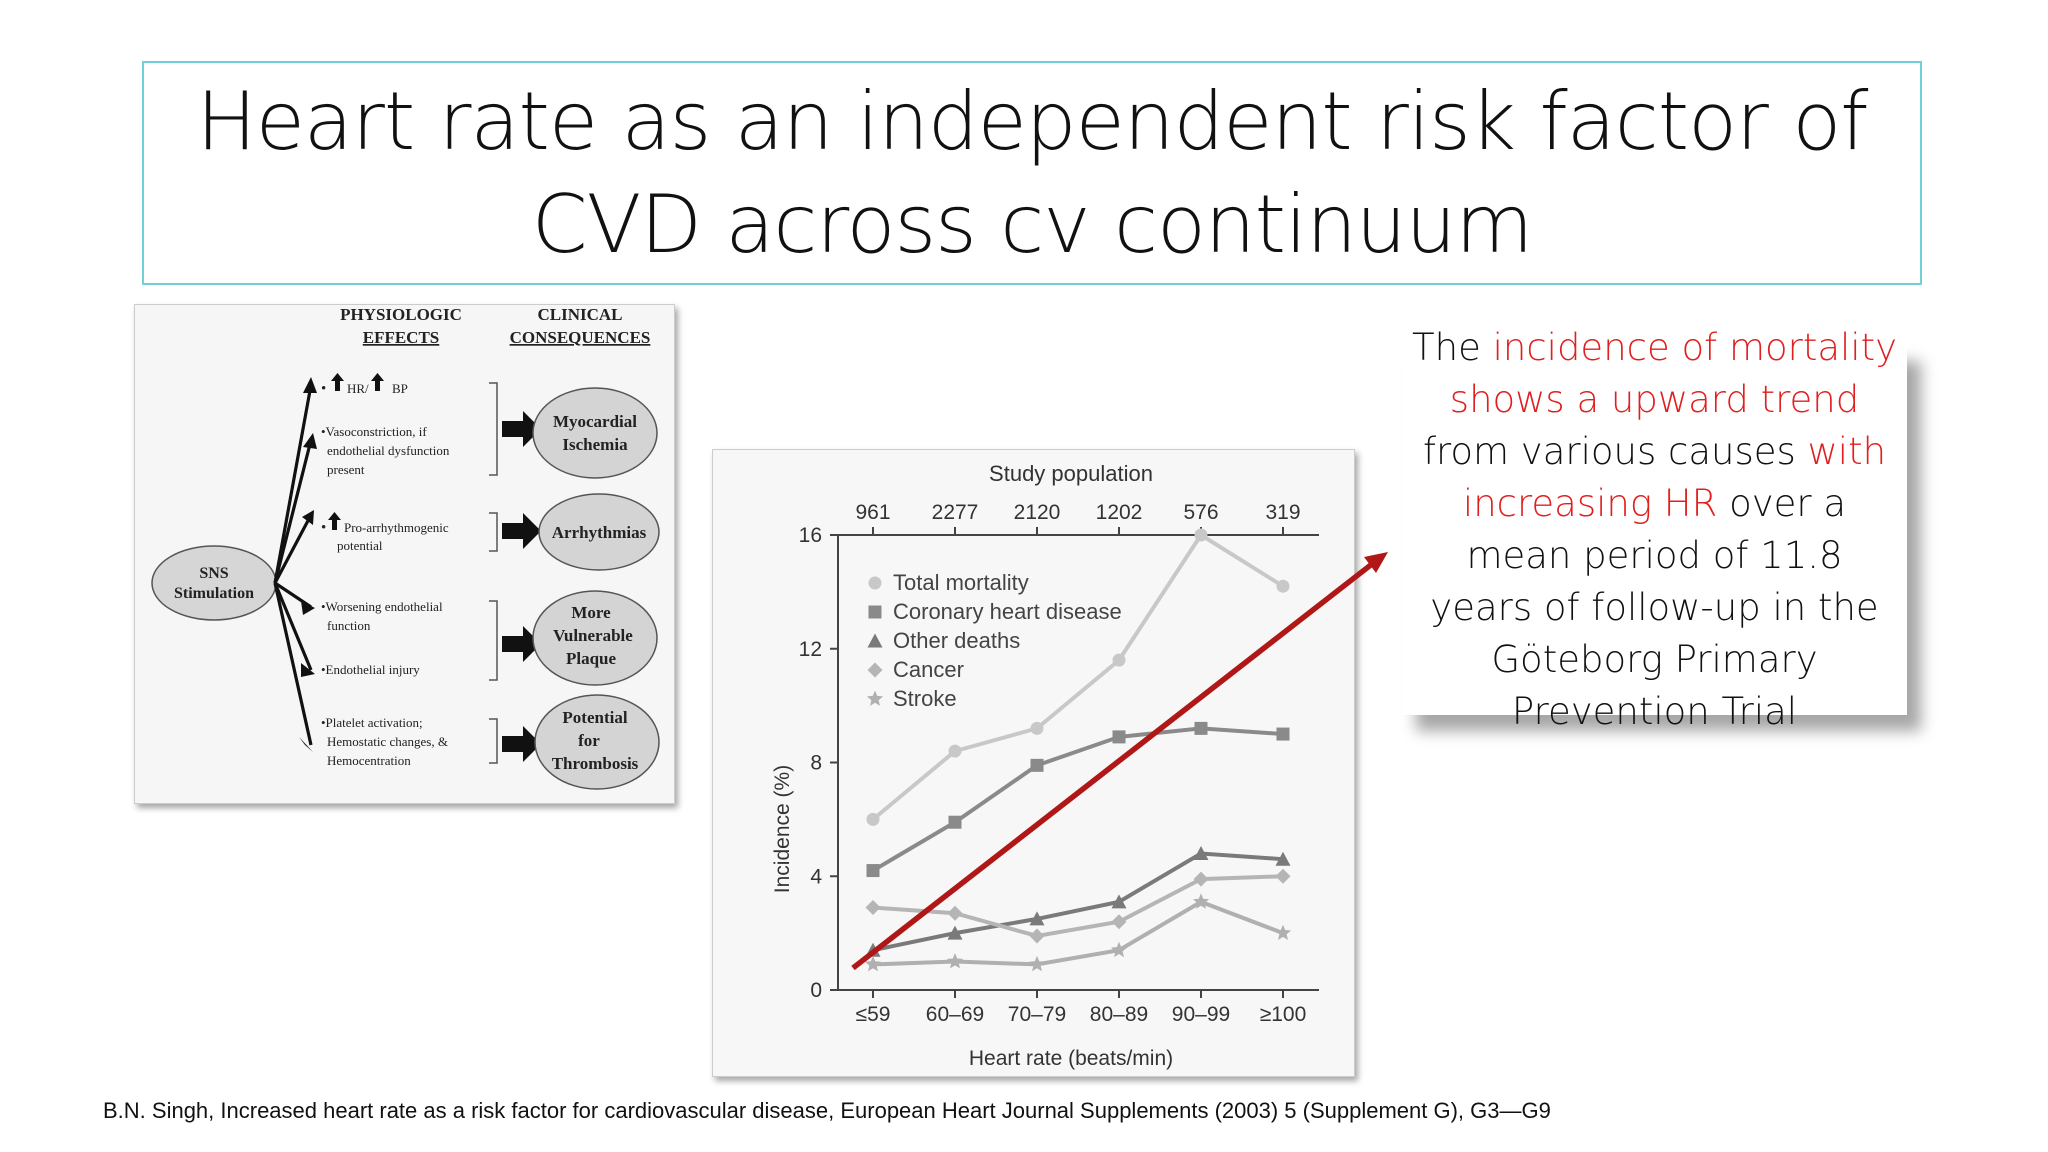  I want to click on effect-platelet-2: Hemostatic changes, &, so click(387, 741).